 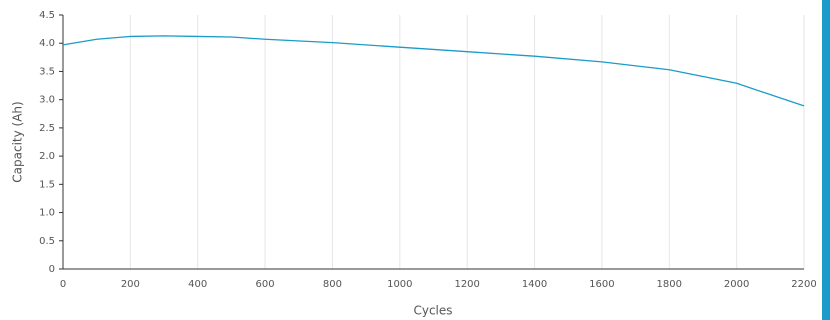 I want to click on y-tick-label: 3.5, so click(x=47, y=71).